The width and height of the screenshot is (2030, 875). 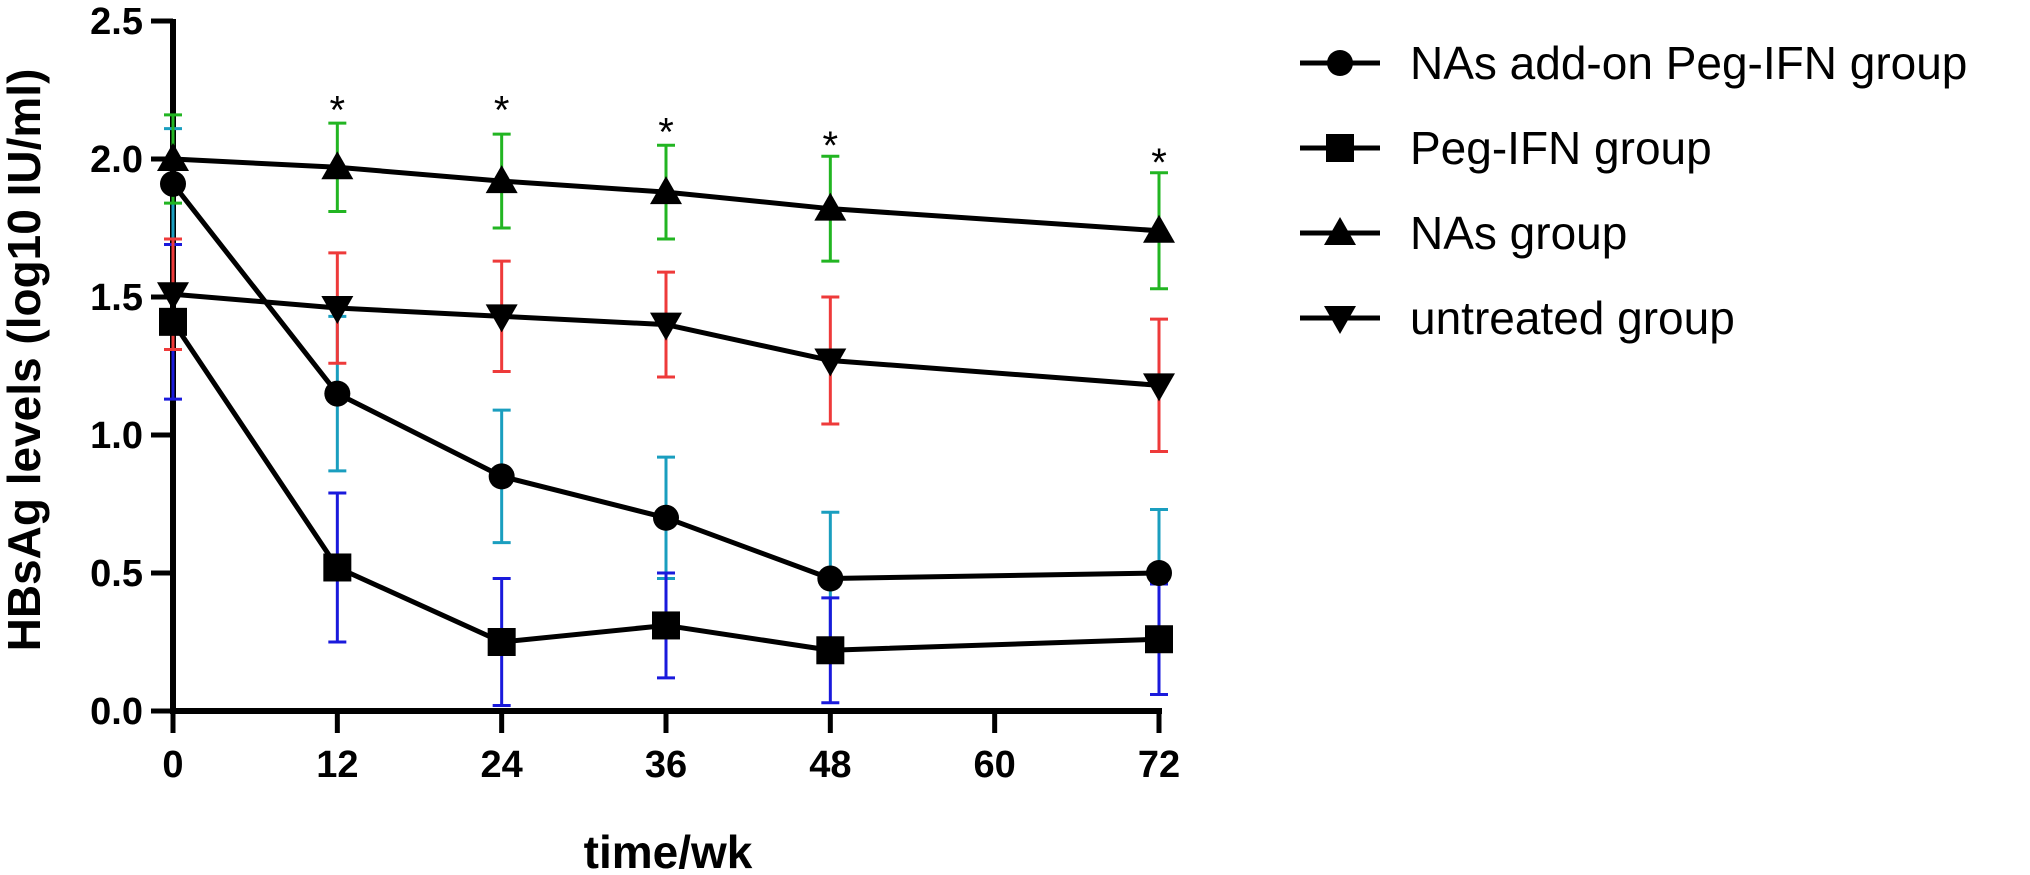 I want to click on y-axis-title: HBsAg levels (log10 IU/ml), so click(x=25, y=360).